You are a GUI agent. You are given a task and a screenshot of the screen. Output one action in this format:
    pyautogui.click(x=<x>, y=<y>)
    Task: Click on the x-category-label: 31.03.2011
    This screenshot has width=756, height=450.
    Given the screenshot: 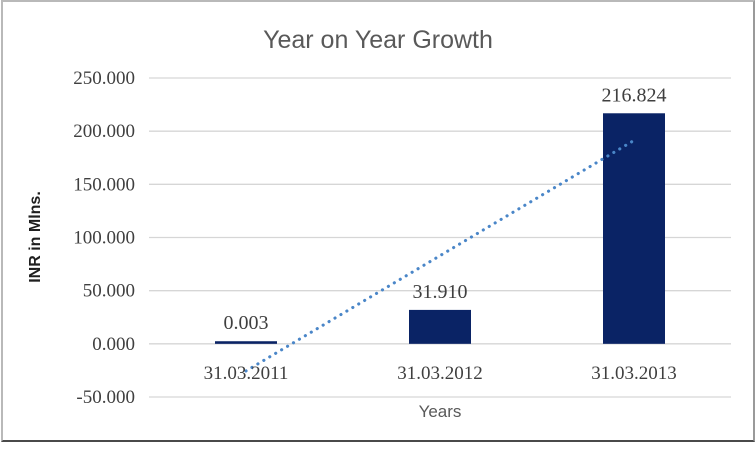 What is the action you would take?
    pyautogui.click(x=246, y=373)
    